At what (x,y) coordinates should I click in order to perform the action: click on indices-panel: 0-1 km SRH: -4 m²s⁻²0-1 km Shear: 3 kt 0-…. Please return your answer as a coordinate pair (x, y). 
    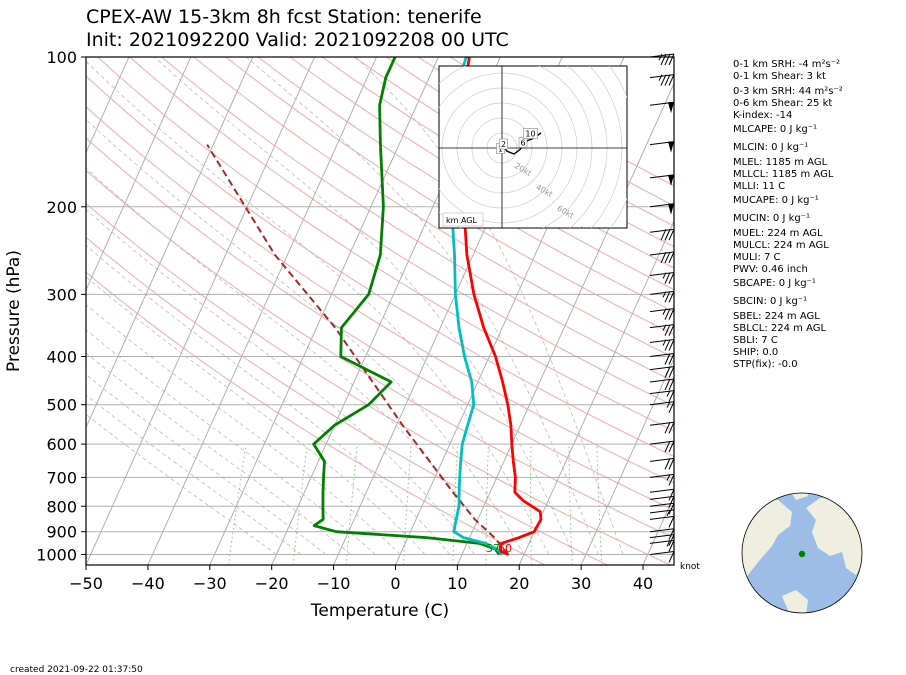
    Looking at the image, I should click on (788, 214).